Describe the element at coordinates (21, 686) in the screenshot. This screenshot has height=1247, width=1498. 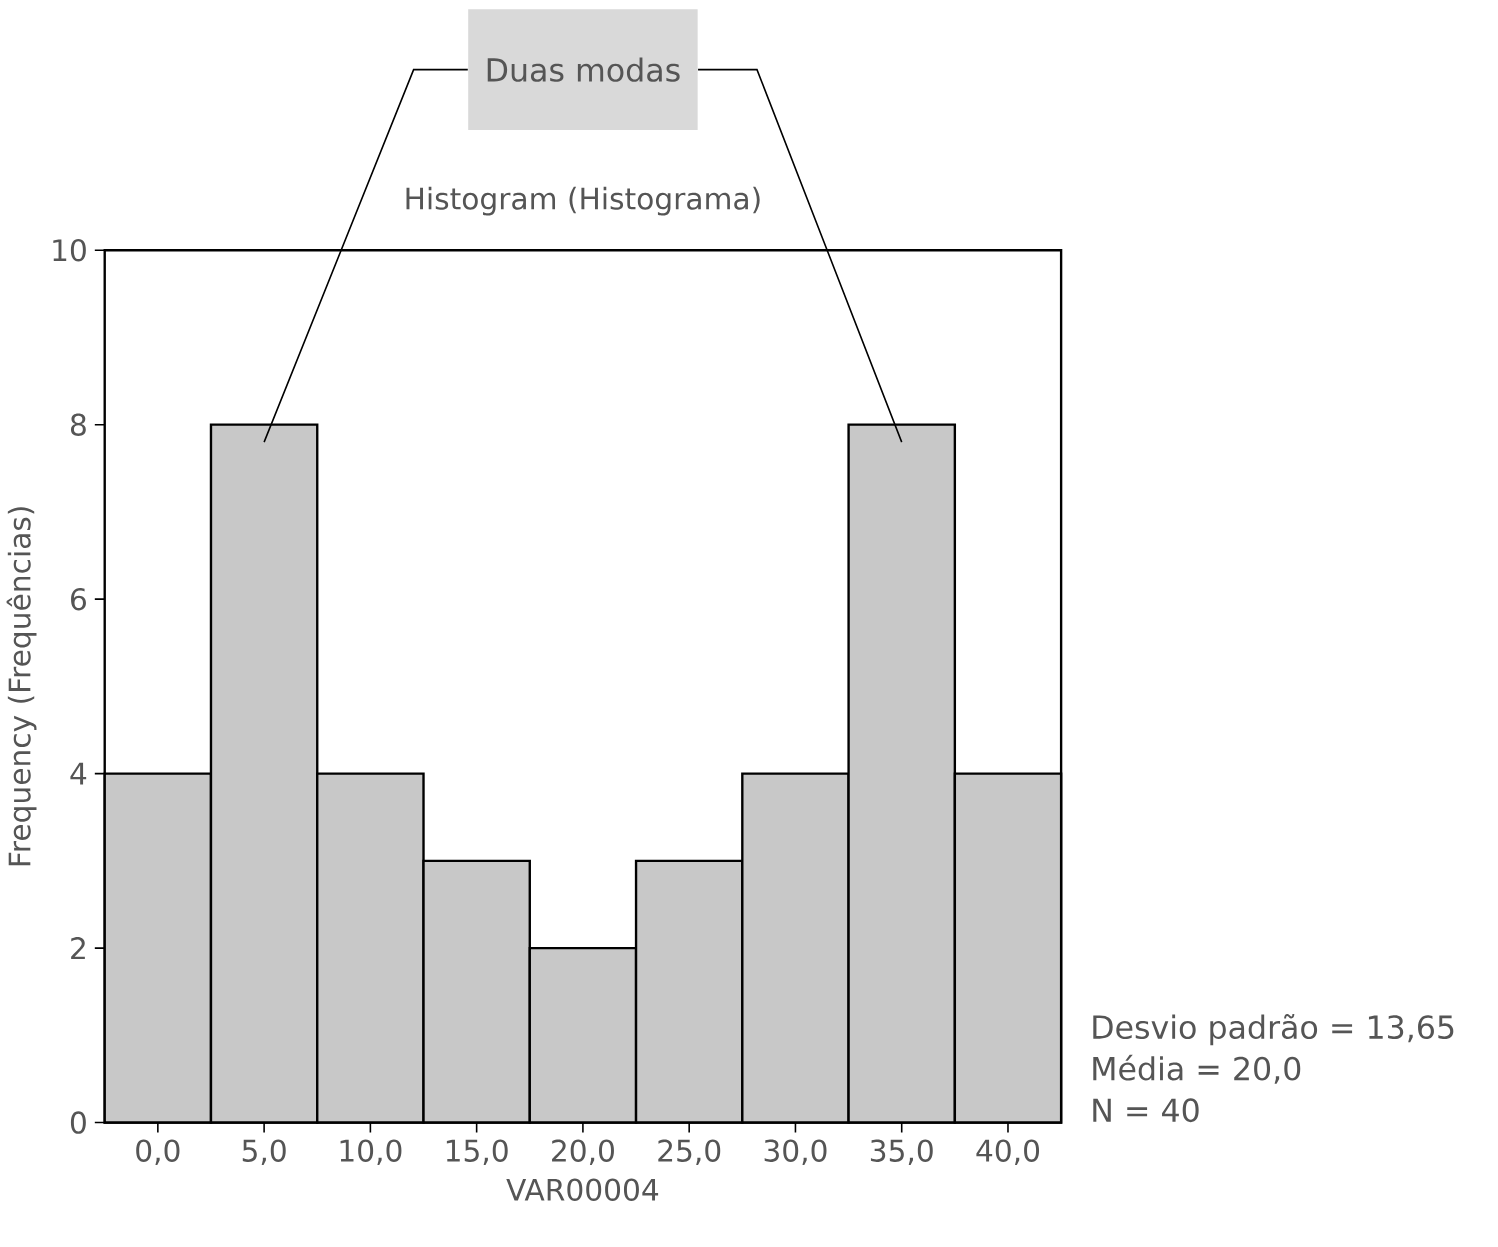
I see `y-axis-title: Frequency (Frequências)` at that location.